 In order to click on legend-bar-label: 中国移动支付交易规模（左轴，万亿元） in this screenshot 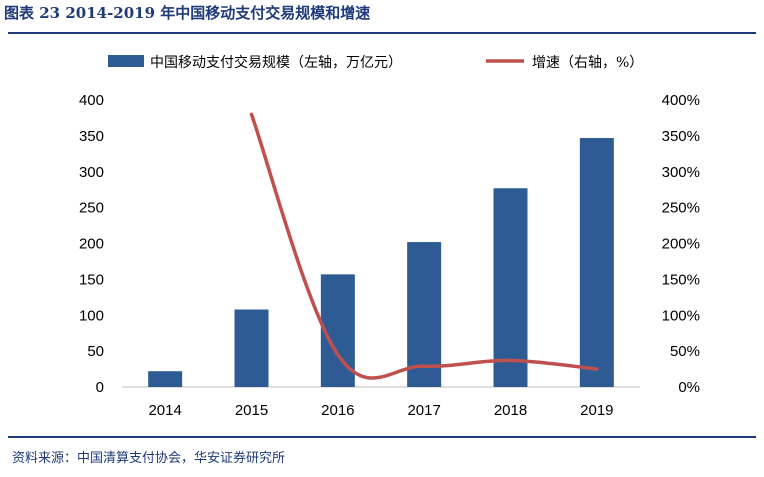, I will do `click(276, 62)`.